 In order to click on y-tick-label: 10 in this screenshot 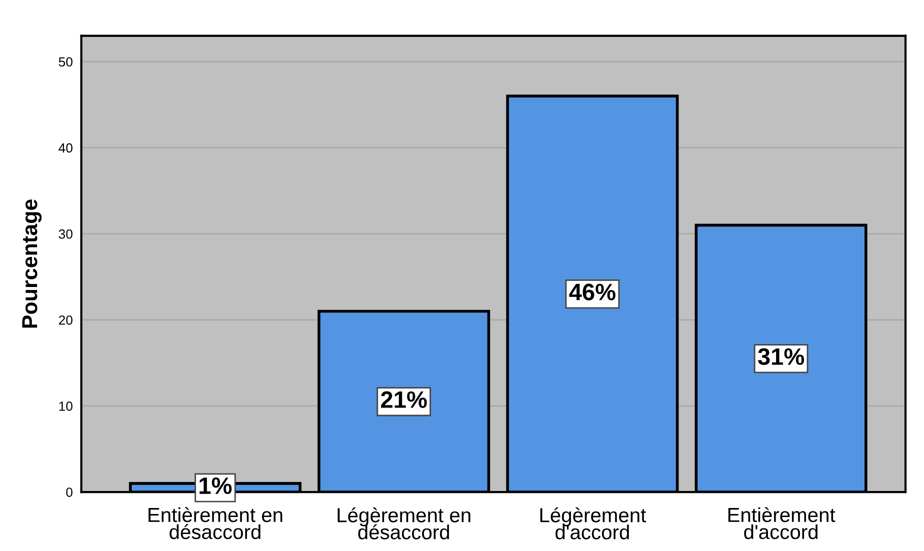, I will do `click(65, 406)`.